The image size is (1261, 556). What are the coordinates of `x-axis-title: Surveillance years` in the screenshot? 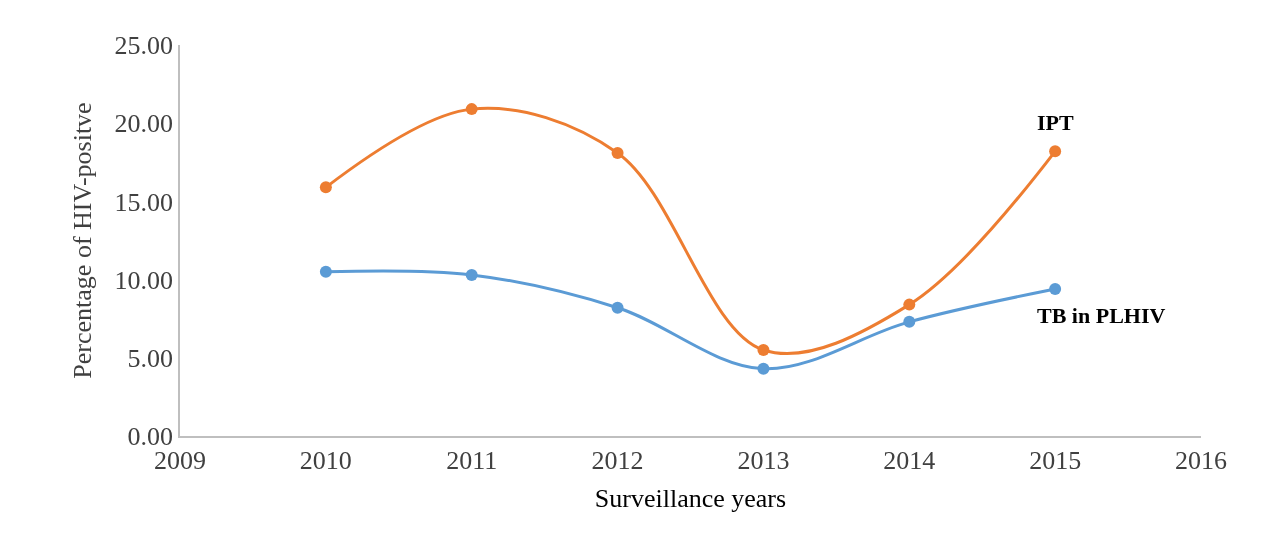 It's located at (690, 499).